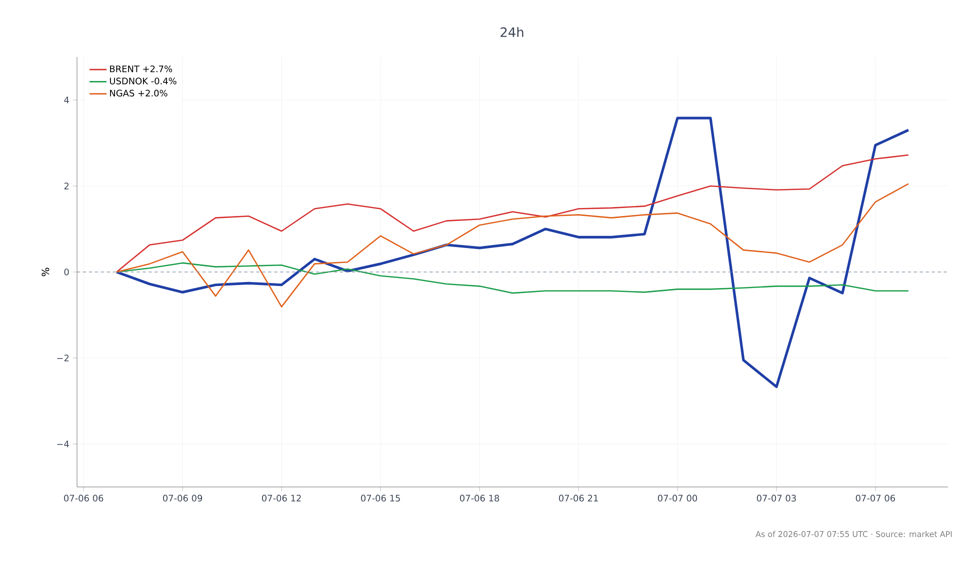  I want to click on legend-label: NGAS +2.0%, so click(139, 93).